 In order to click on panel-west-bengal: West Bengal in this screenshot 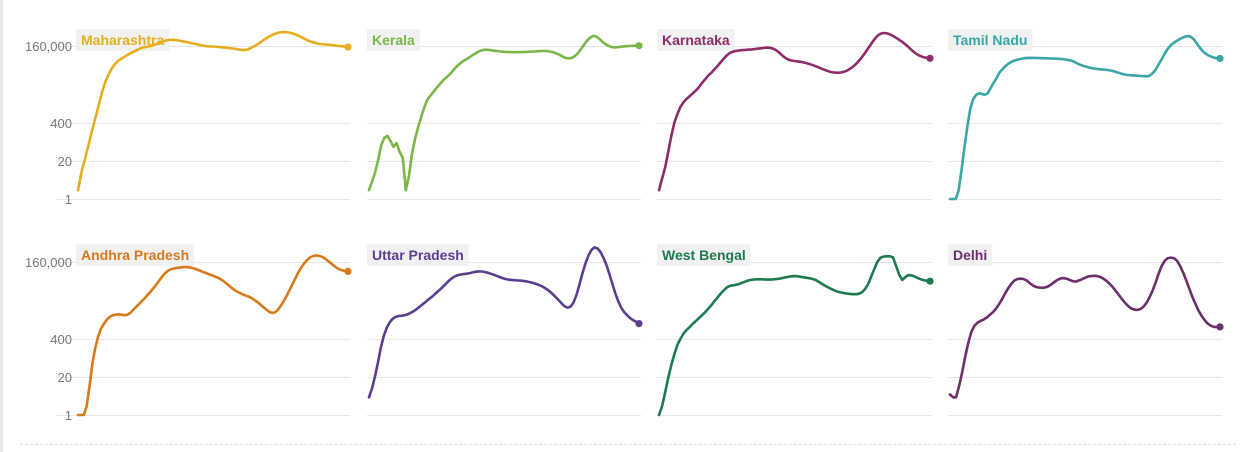, I will do `click(795, 330)`.